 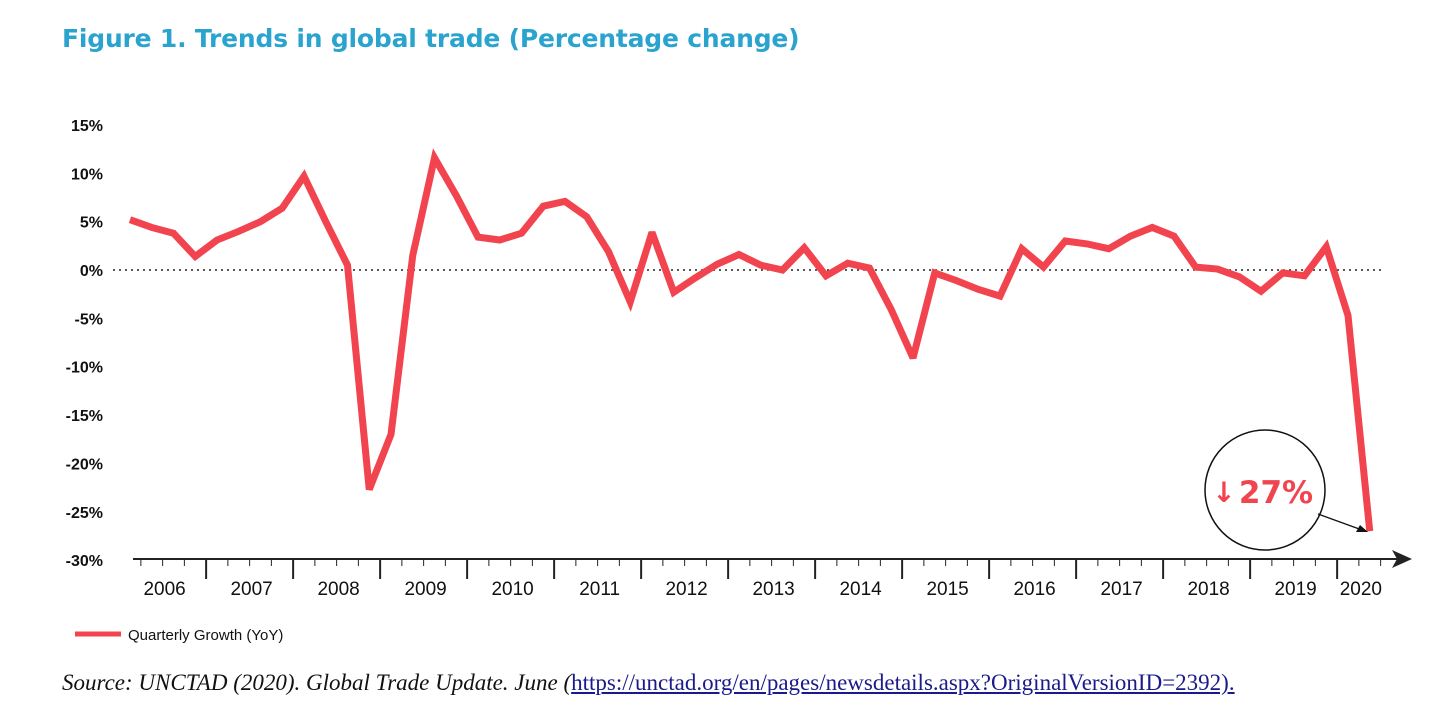 I want to click on annotation-value: 27%, so click(x=1276, y=493).